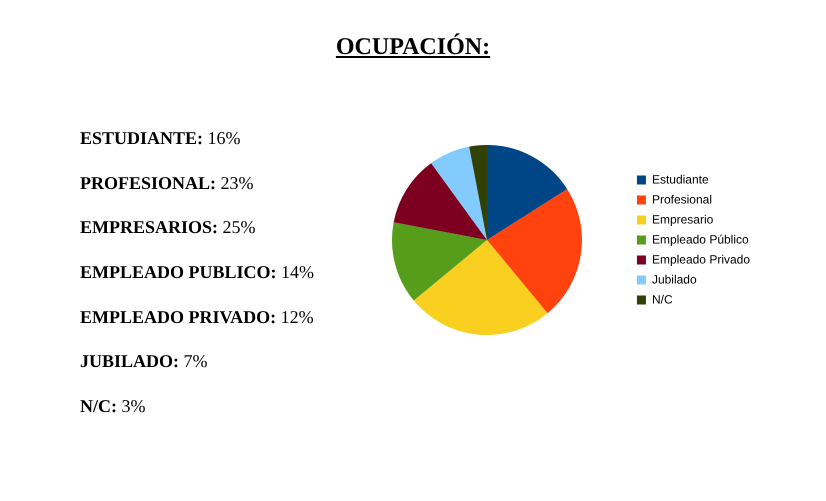 This screenshot has height=501, width=826. I want to click on text: JUBILADO: 7%, so click(144, 362).